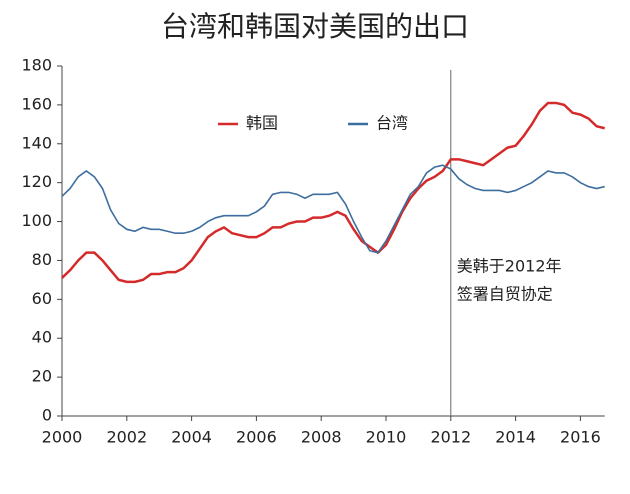  Describe the element at coordinates (191, 437) in the screenshot. I see `x-tick-label: 2004` at that location.